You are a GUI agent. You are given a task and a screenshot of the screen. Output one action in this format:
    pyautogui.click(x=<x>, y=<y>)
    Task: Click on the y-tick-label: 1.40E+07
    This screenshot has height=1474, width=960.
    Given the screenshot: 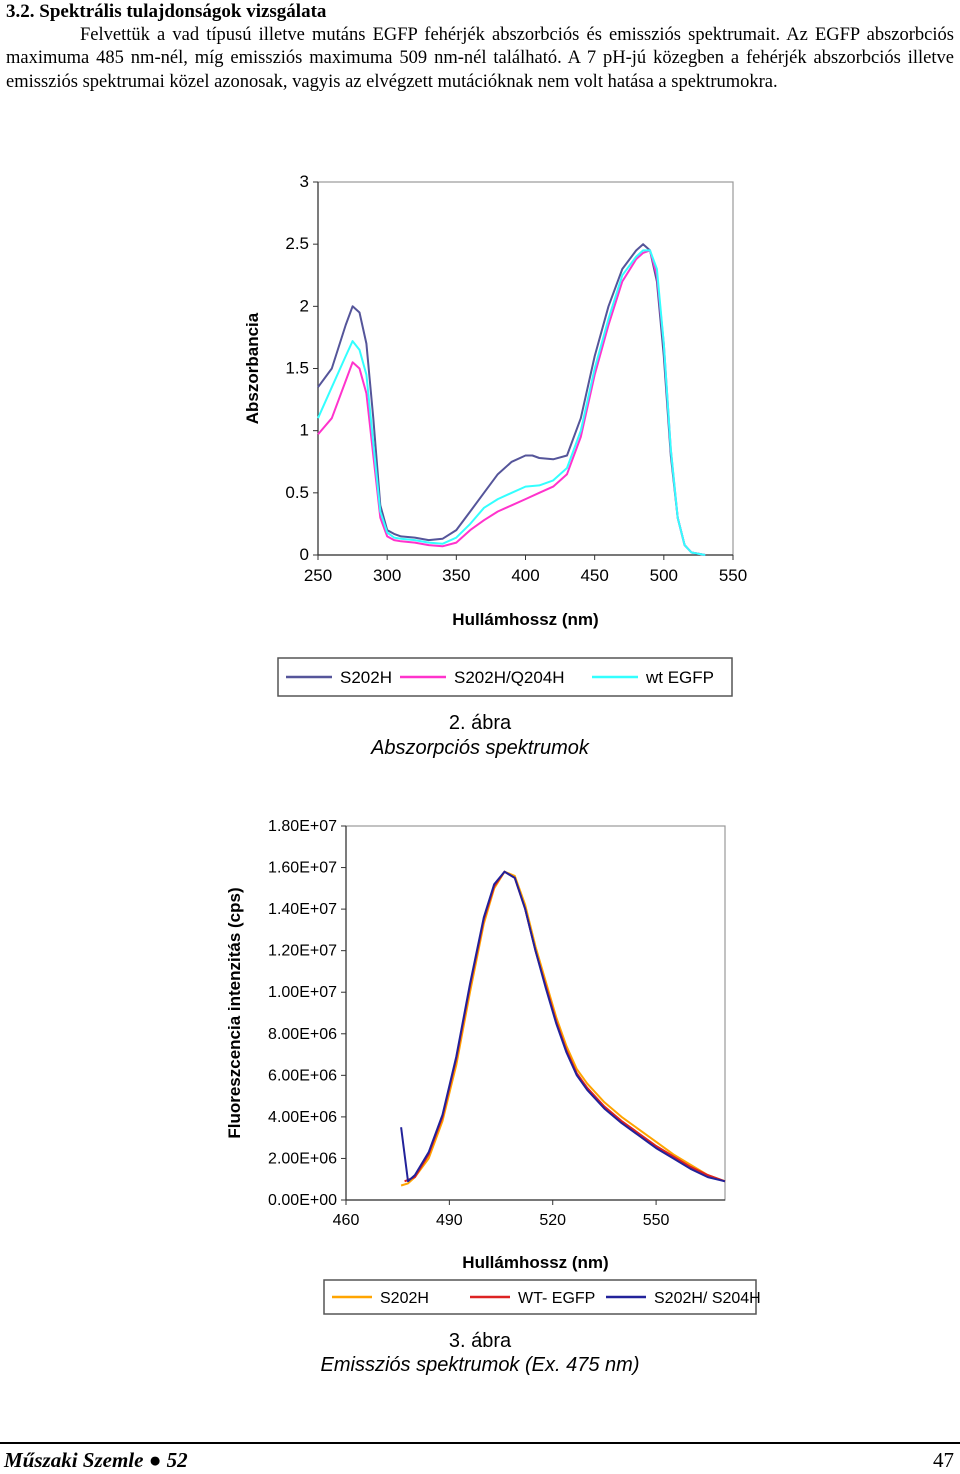 What is the action you would take?
    pyautogui.click(x=302, y=909)
    